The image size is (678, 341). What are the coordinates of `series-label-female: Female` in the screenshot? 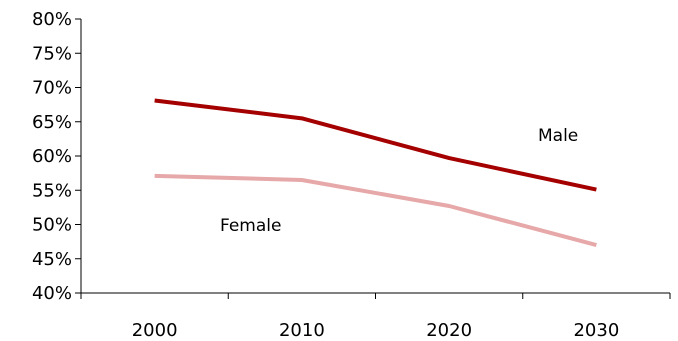 It's located at (250, 226).